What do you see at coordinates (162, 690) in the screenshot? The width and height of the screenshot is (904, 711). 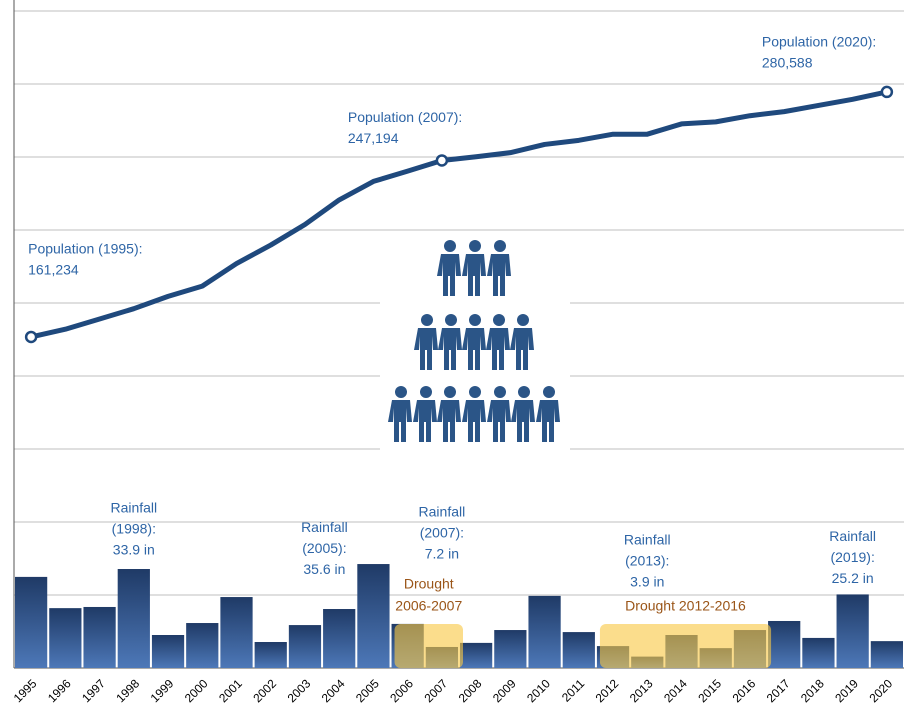 I see `x-tick-label: 1999` at bounding box center [162, 690].